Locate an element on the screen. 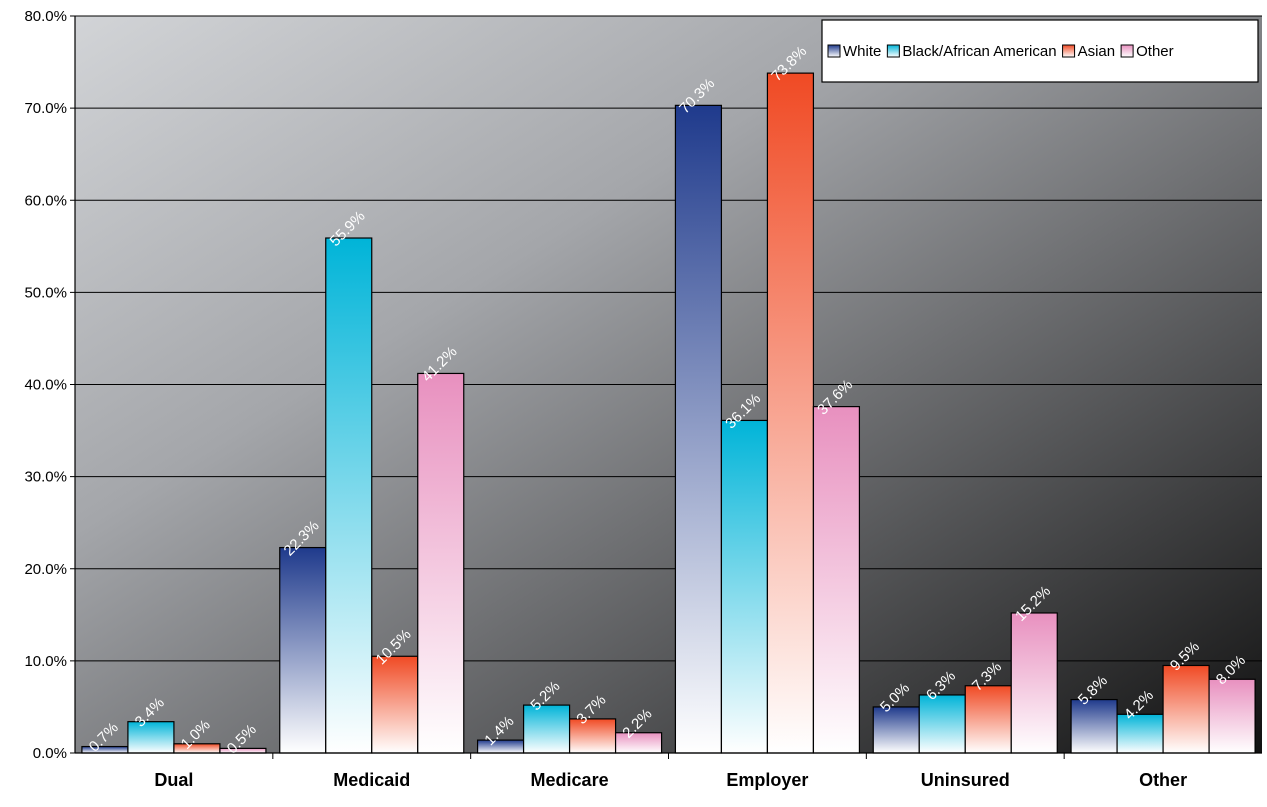  y-tick-label: 60.0% is located at coordinates (45, 200).